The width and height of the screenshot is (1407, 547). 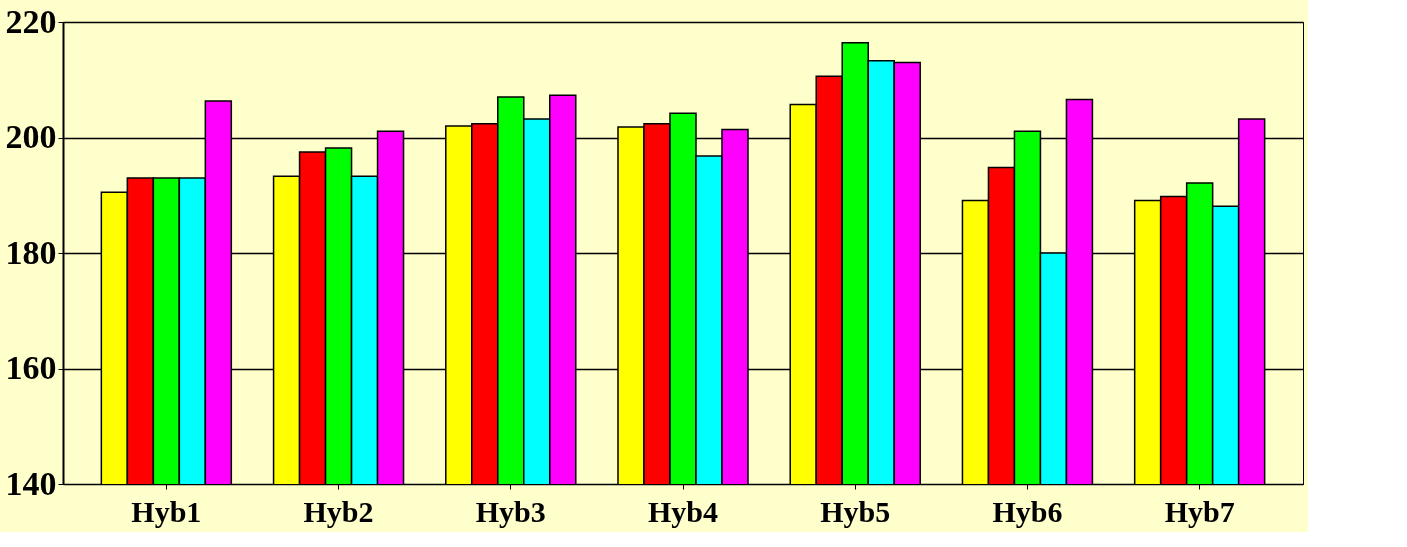 I want to click on x-tick-label: Hyb4, so click(x=683, y=511).